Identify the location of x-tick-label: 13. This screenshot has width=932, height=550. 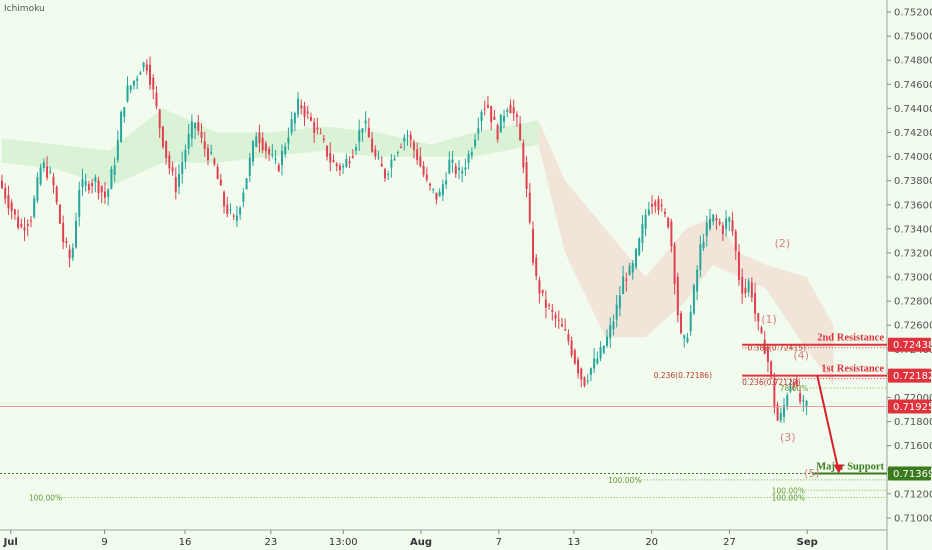
(574, 542).